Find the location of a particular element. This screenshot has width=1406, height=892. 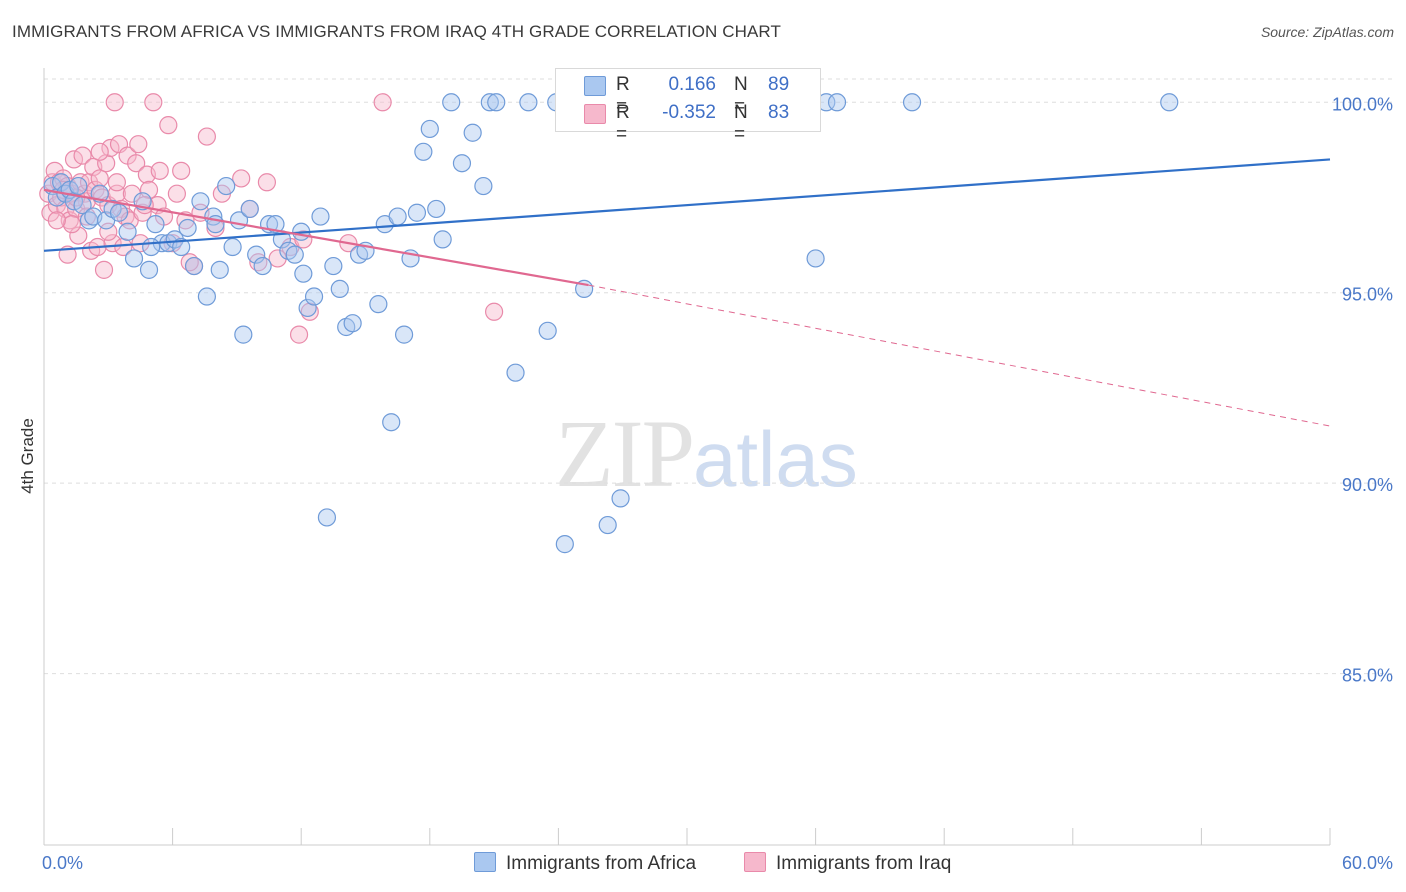

bottom-legend-iraq: Immigrants from Iraq is located at coordinates (847, 863).